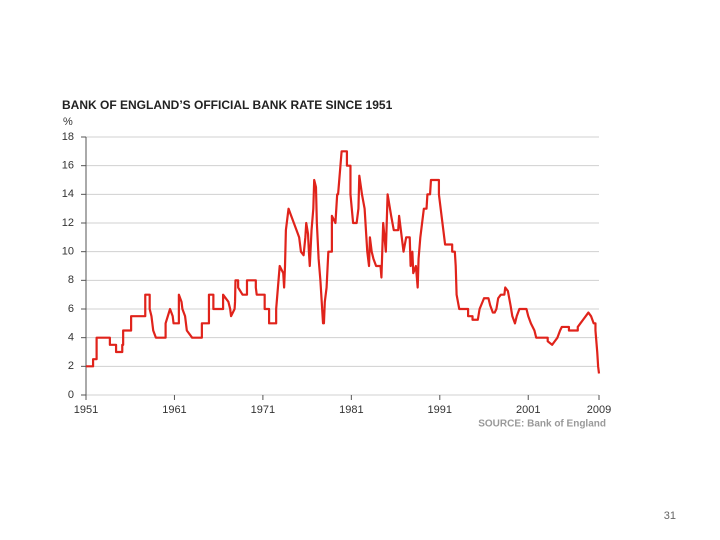  What do you see at coordinates (86, 410) in the screenshot?
I see `x-tick-label: 1951` at bounding box center [86, 410].